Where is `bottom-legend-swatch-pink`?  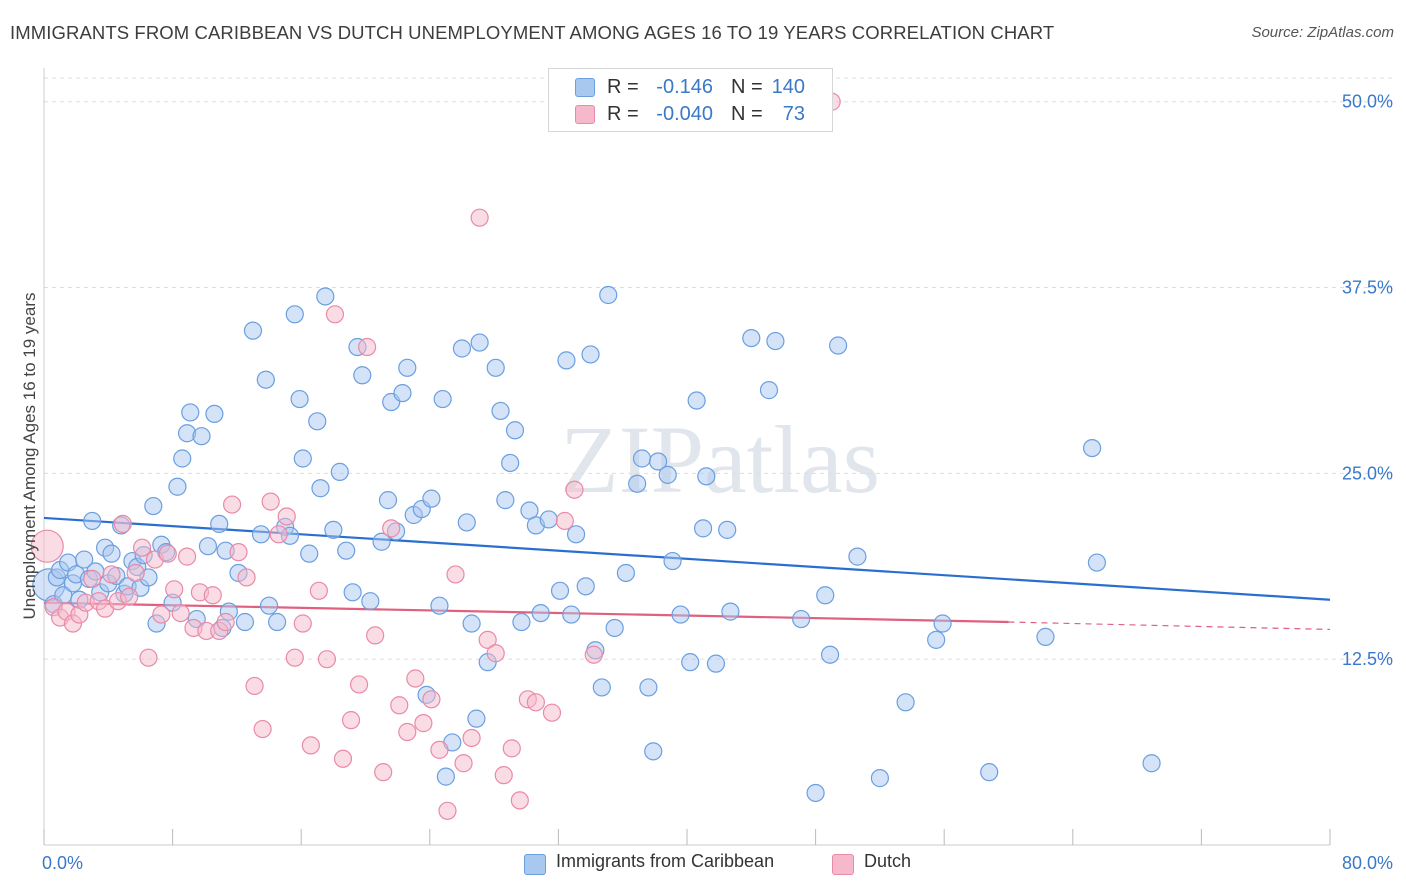 bottom-legend-swatch-pink is located at coordinates (843, 864).